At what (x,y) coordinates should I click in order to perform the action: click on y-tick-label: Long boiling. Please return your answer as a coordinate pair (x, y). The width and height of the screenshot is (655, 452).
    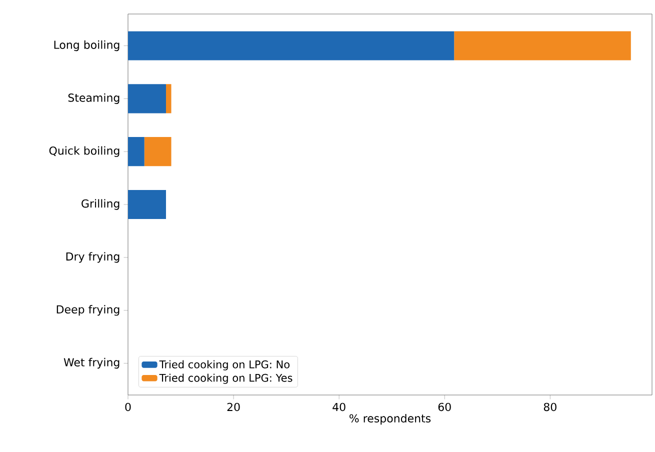
    Looking at the image, I should click on (87, 46).